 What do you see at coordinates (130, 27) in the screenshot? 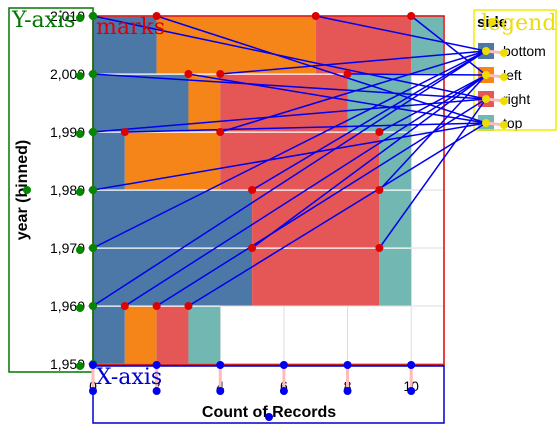
I see `marks-overlay-label: marks` at bounding box center [130, 27].